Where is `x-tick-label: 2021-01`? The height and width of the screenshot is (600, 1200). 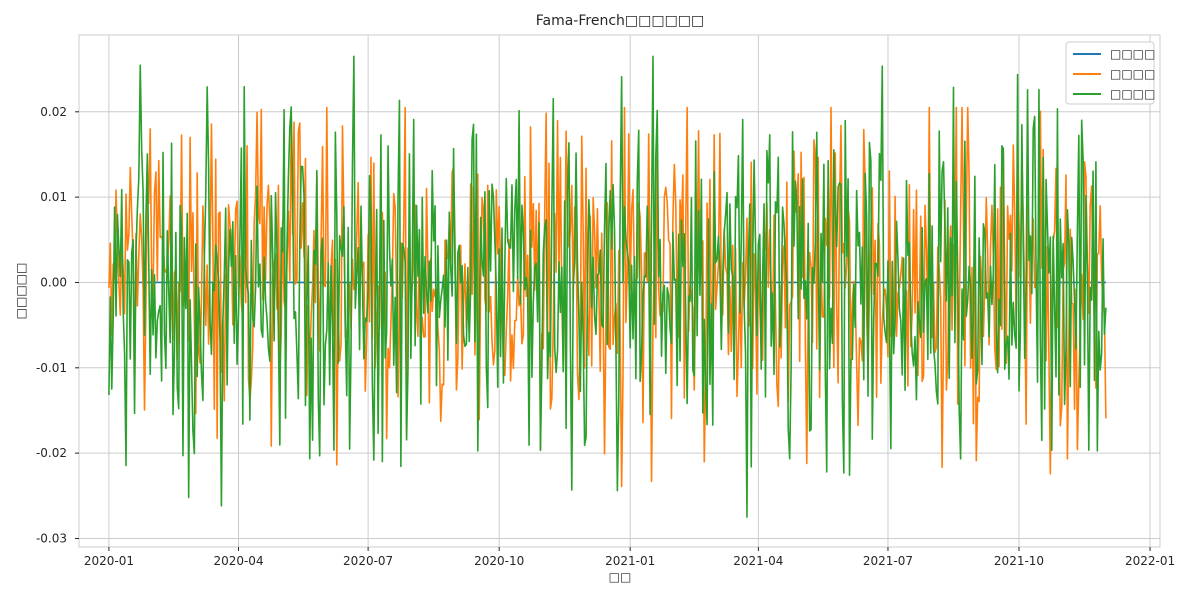 x-tick-label: 2021-01 is located at coordinates (630, 561).